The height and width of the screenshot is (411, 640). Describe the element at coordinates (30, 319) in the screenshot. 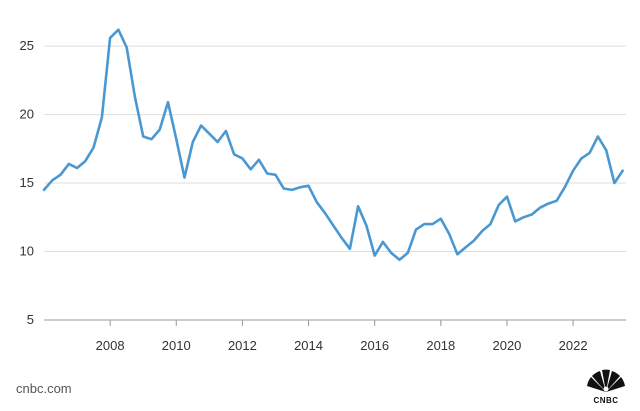

I see `y-tick-label: 5` at that location.